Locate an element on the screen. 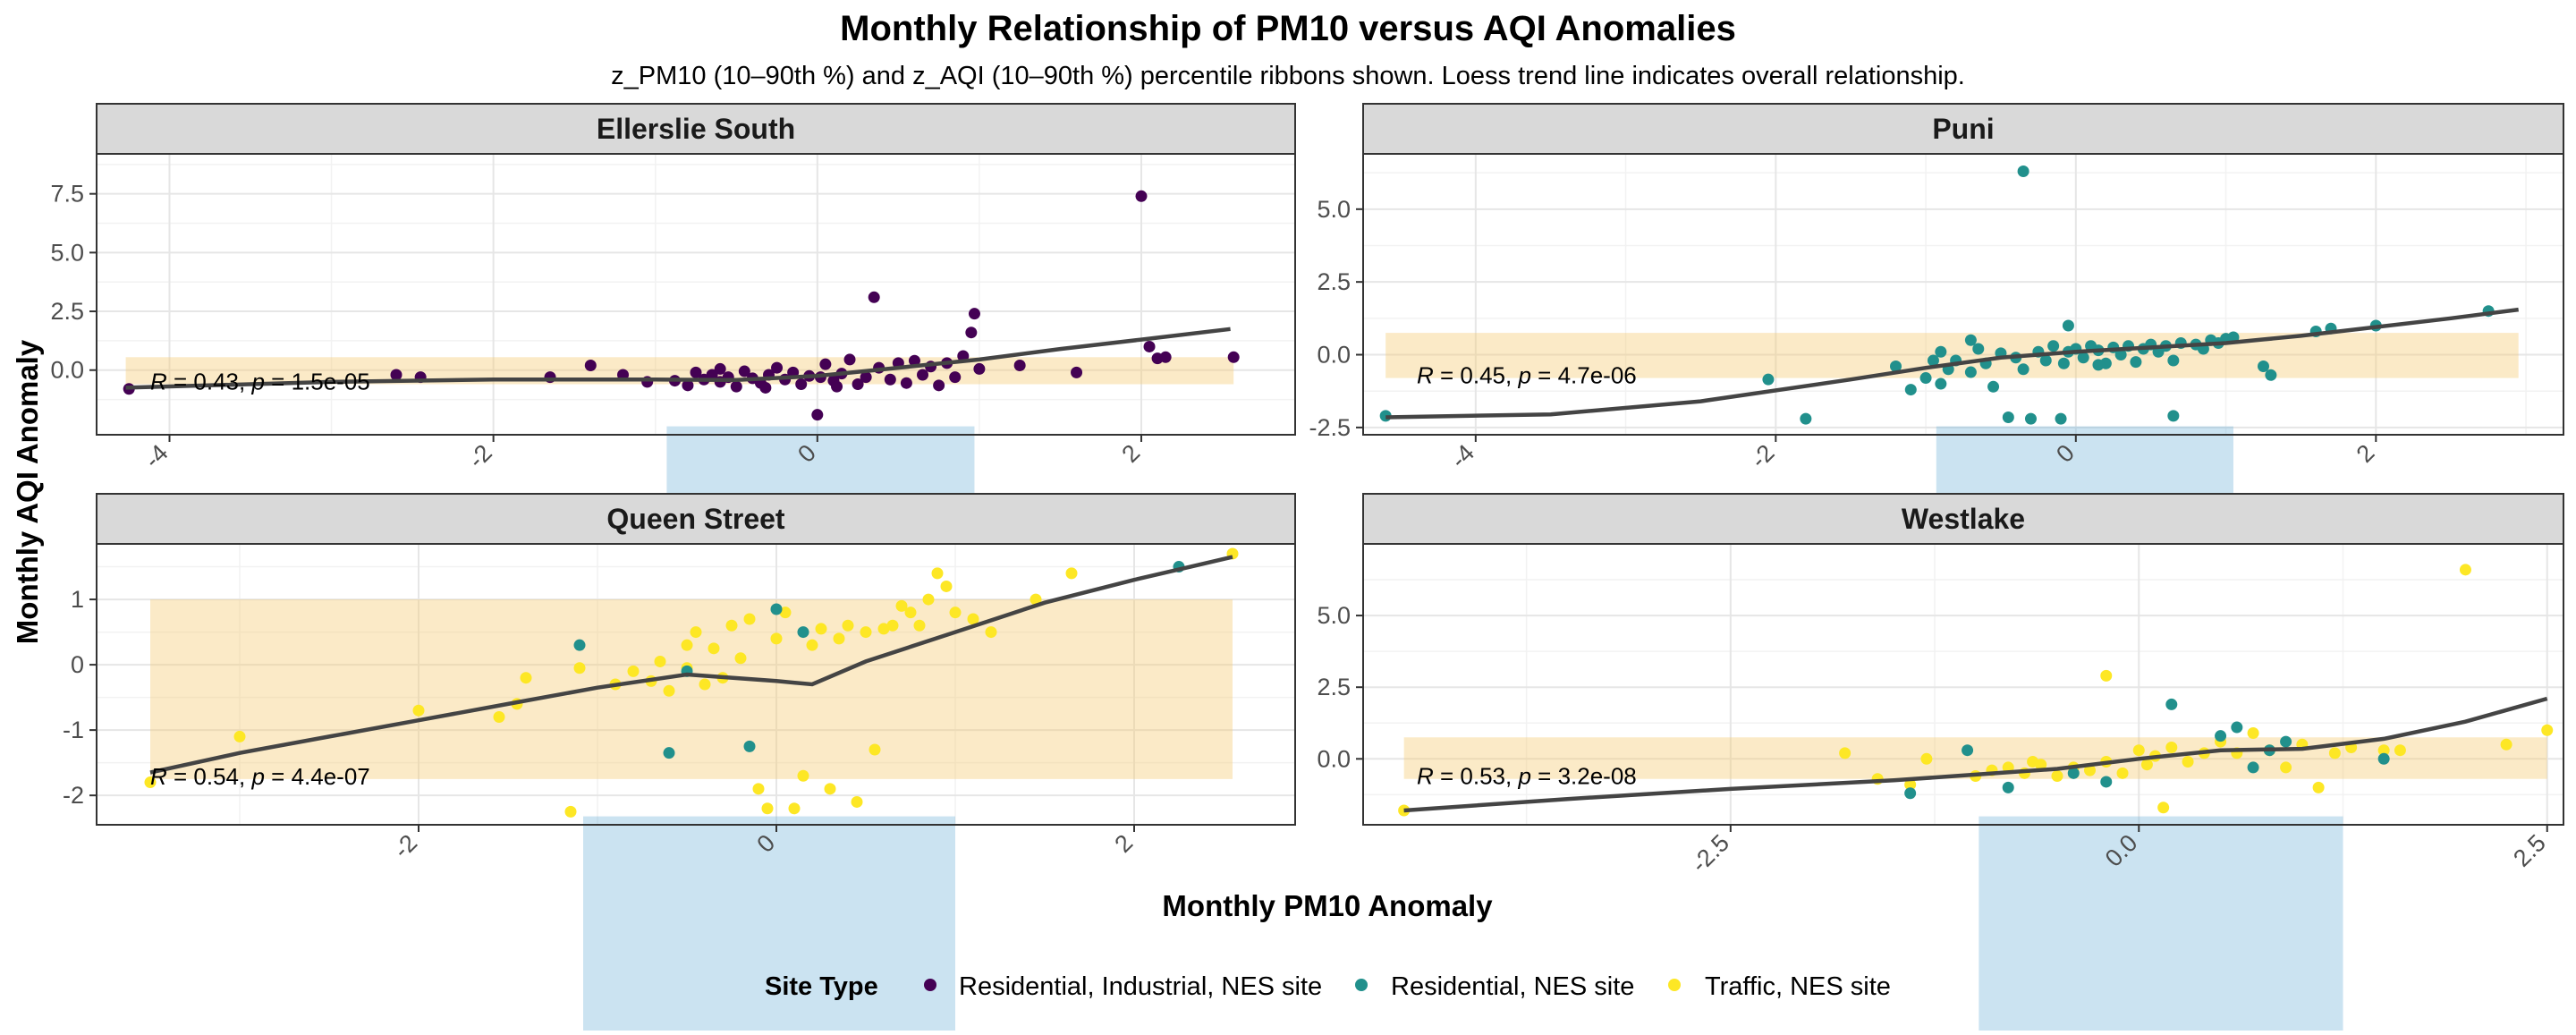 The width and height of the screenshot is (2576, 1035). y-tick-label: 0.0 is located at coordinates (1334, 759).